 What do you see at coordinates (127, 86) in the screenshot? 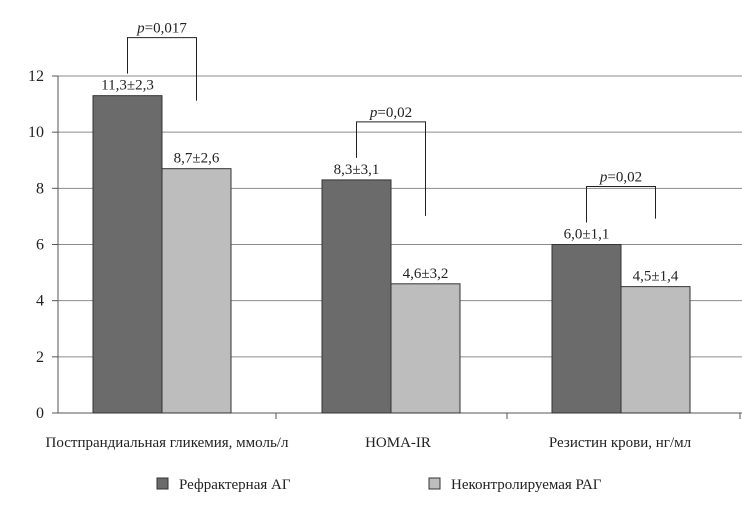
I see `bar-value-label: 11,3±2,3` at bounding box center [127, 86].